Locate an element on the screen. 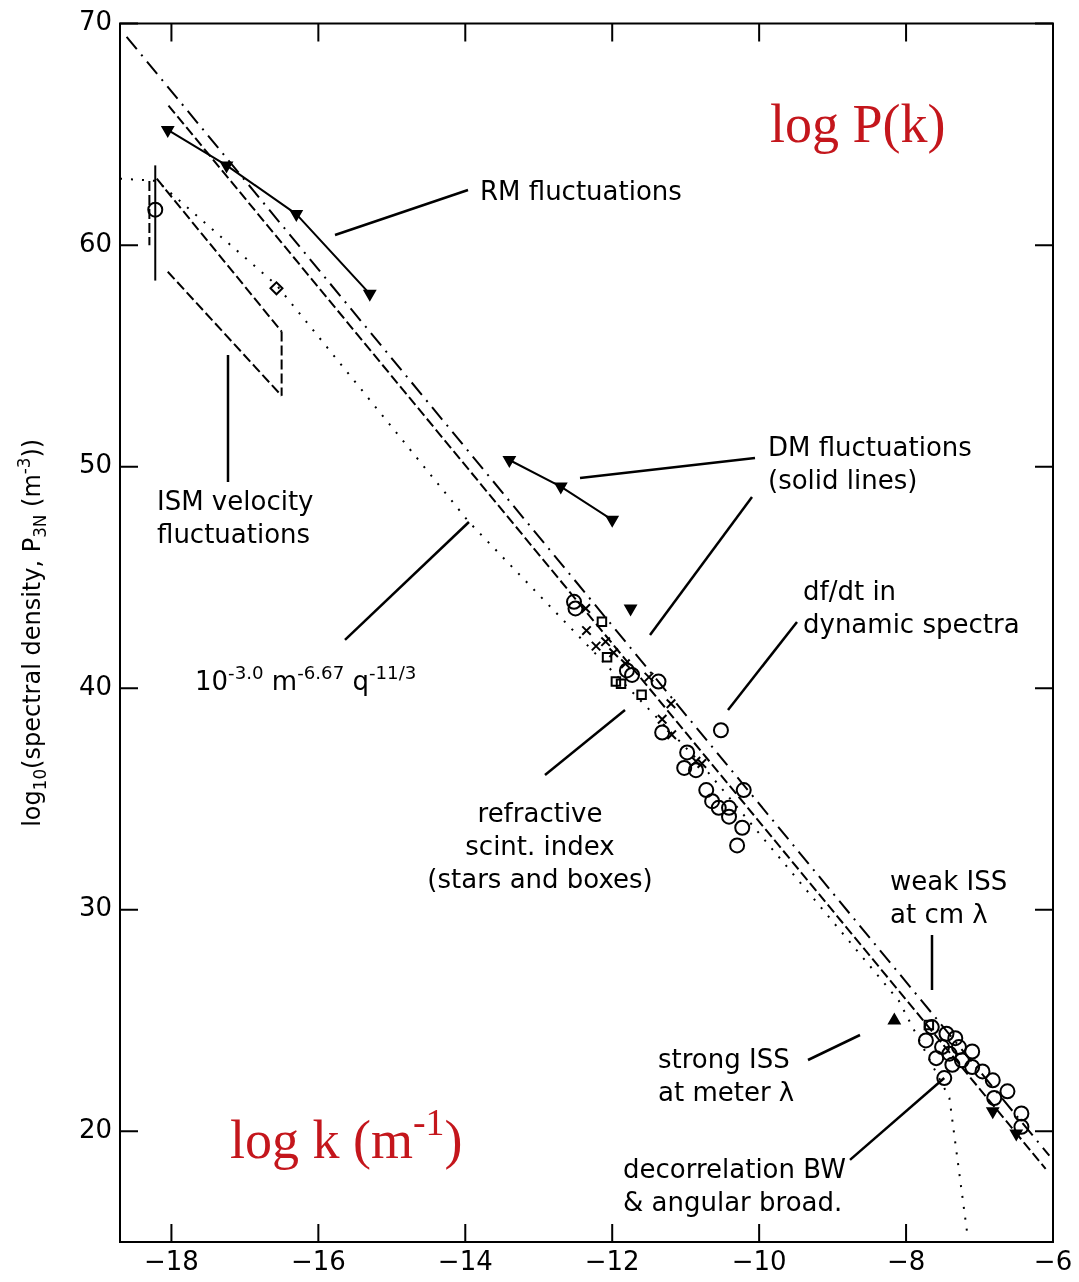  y-tick-label: 20 is located at coordinates (95, 1128).